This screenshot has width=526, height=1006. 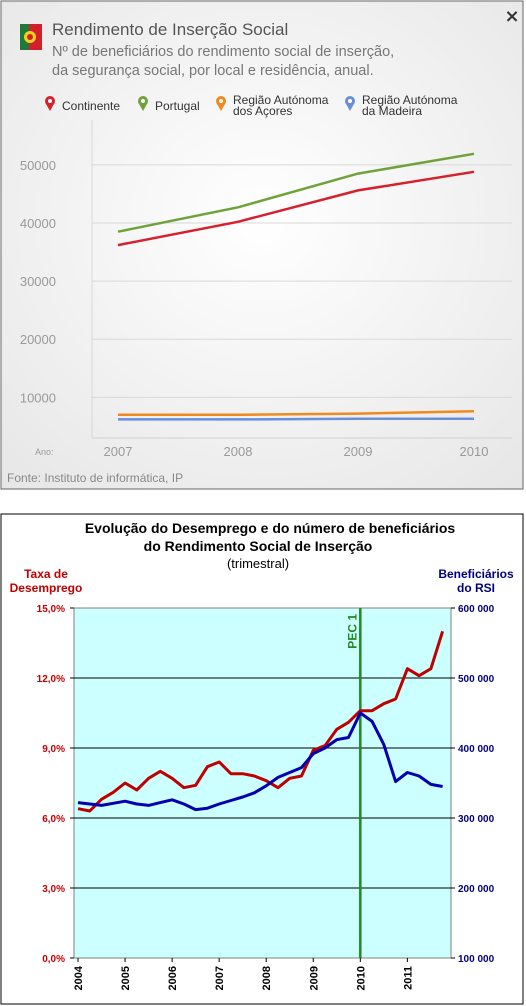 What do you see at coordinates (258, 563) in the screenshot?
I see `chart-2-subtitle: (trimestral)` at bounding box center [258, 563].